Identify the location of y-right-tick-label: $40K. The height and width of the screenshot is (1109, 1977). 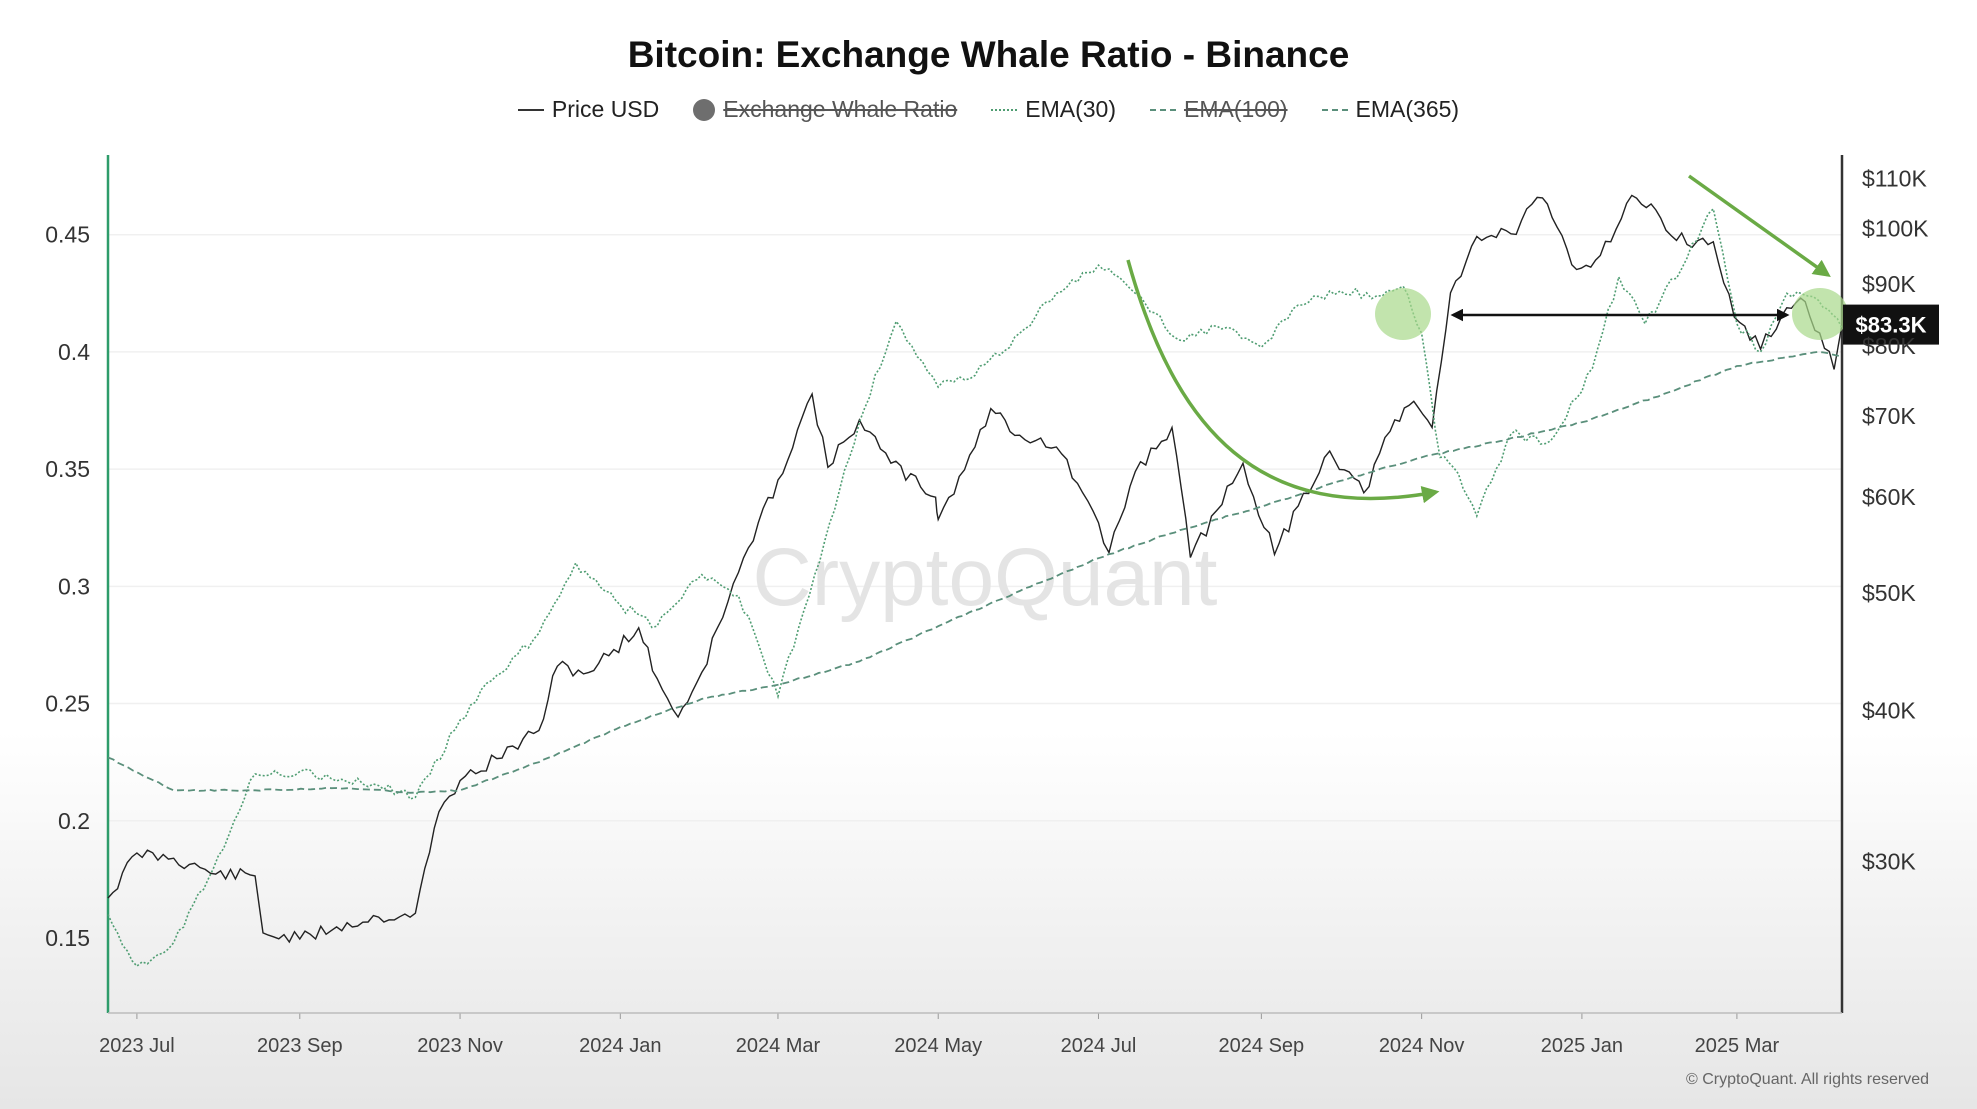
(1889, 710).